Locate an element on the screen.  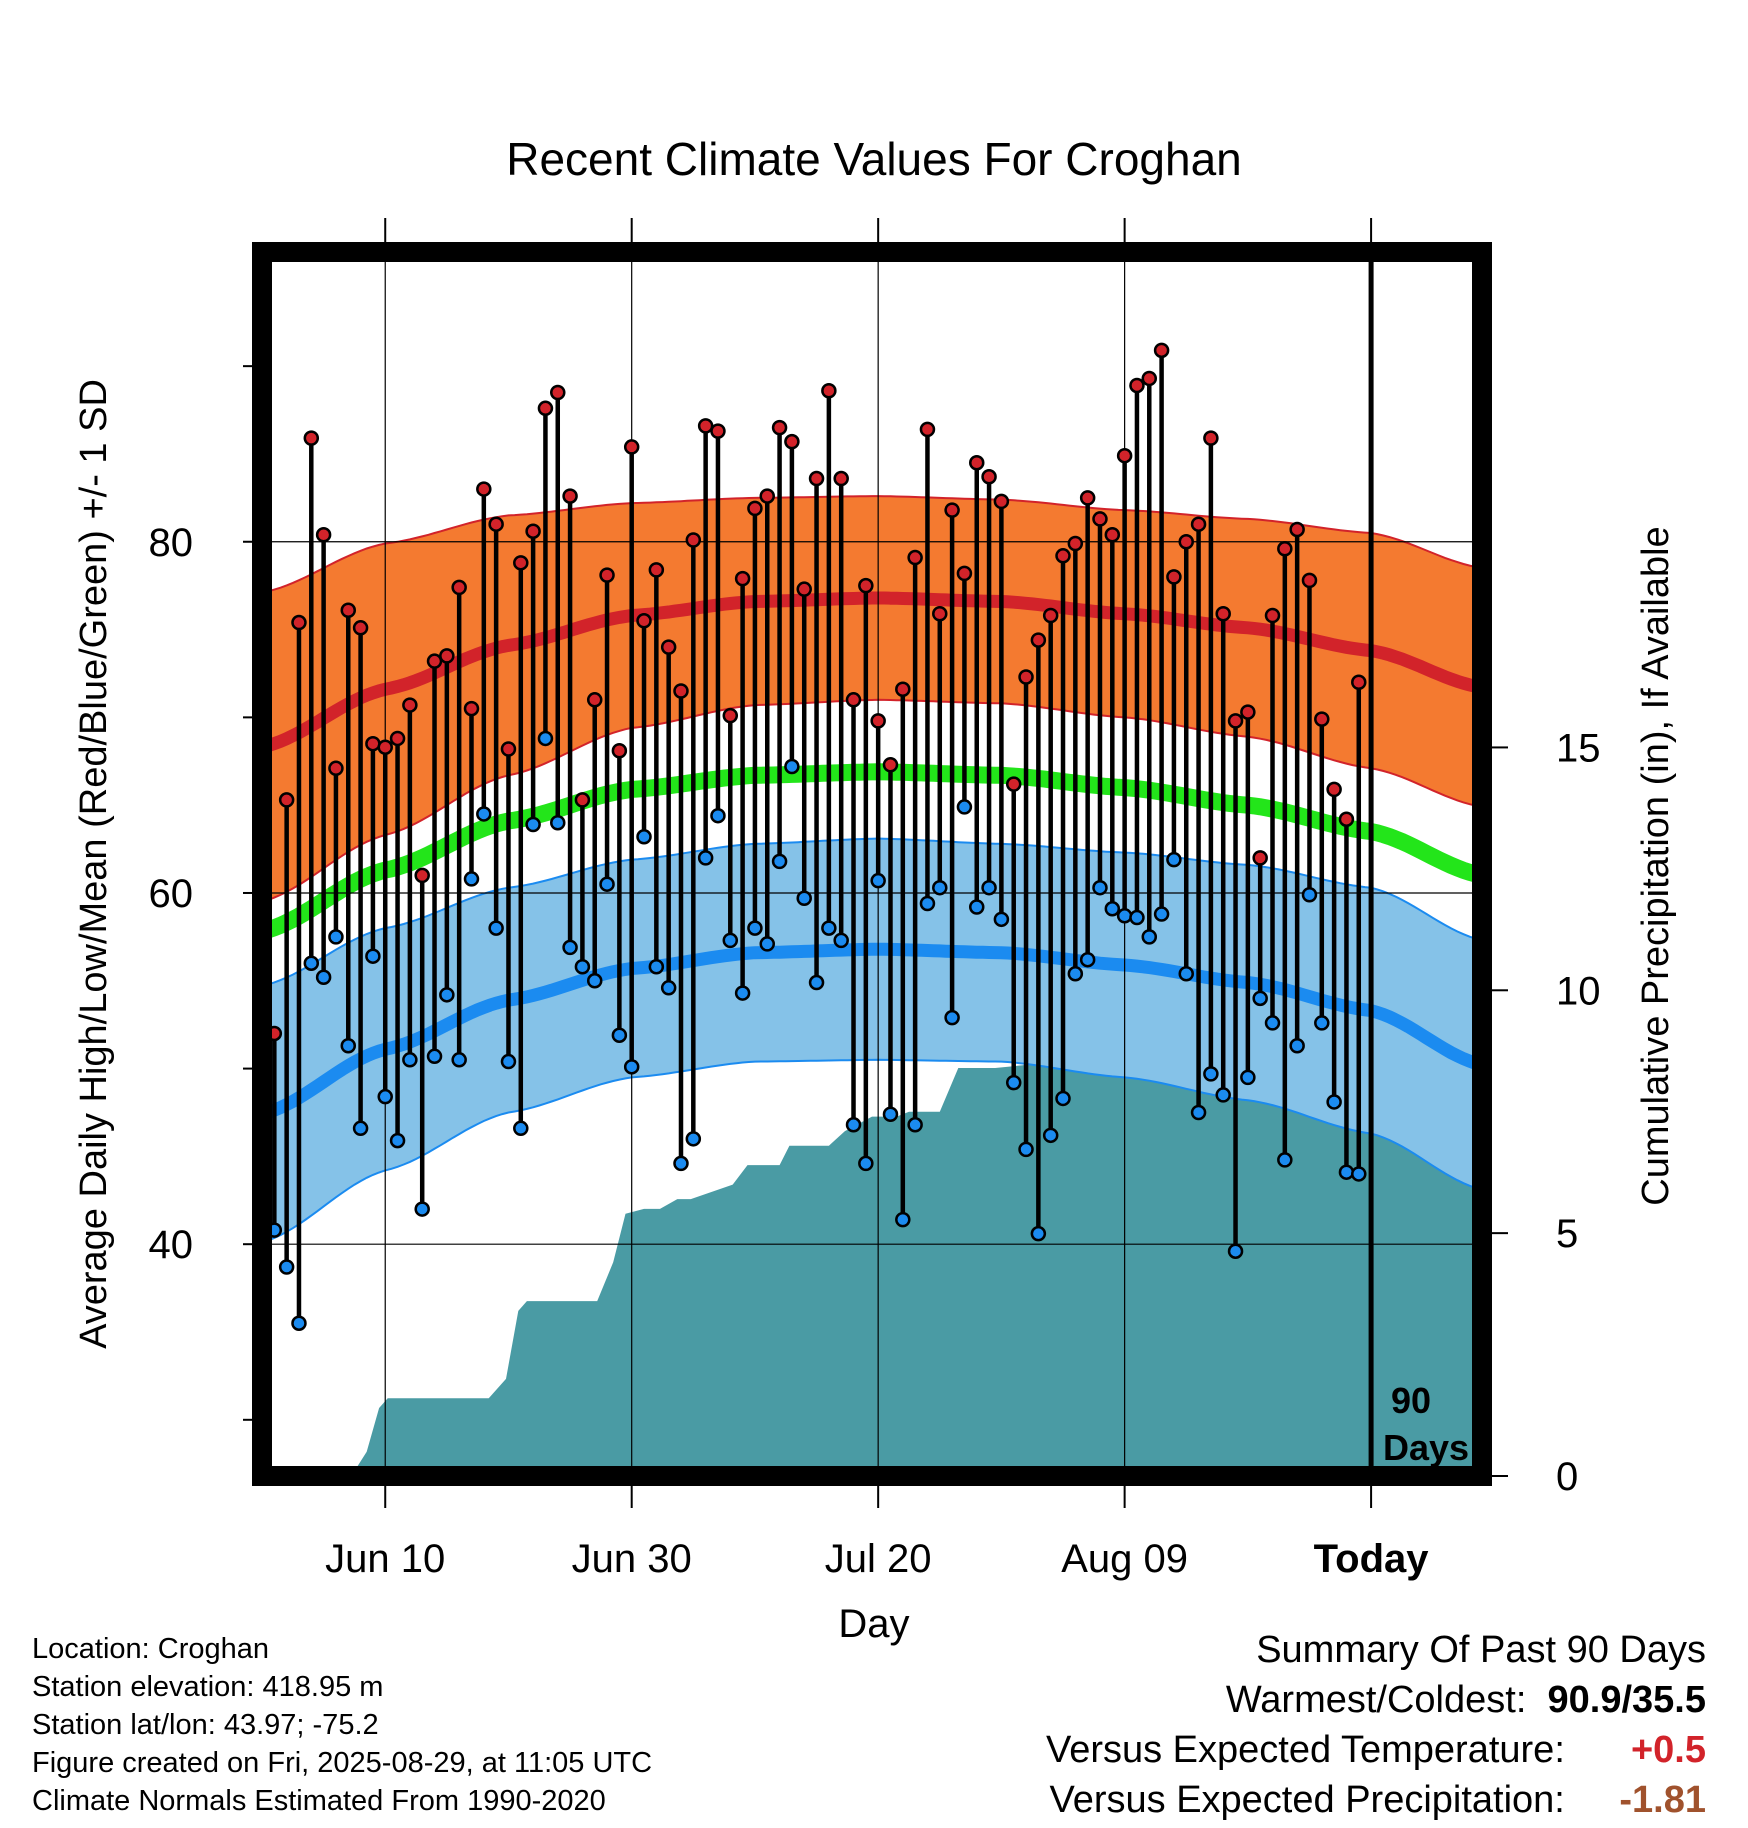
precip-anomaly-value: -1.81 is located at coordinates (1662, 1800).